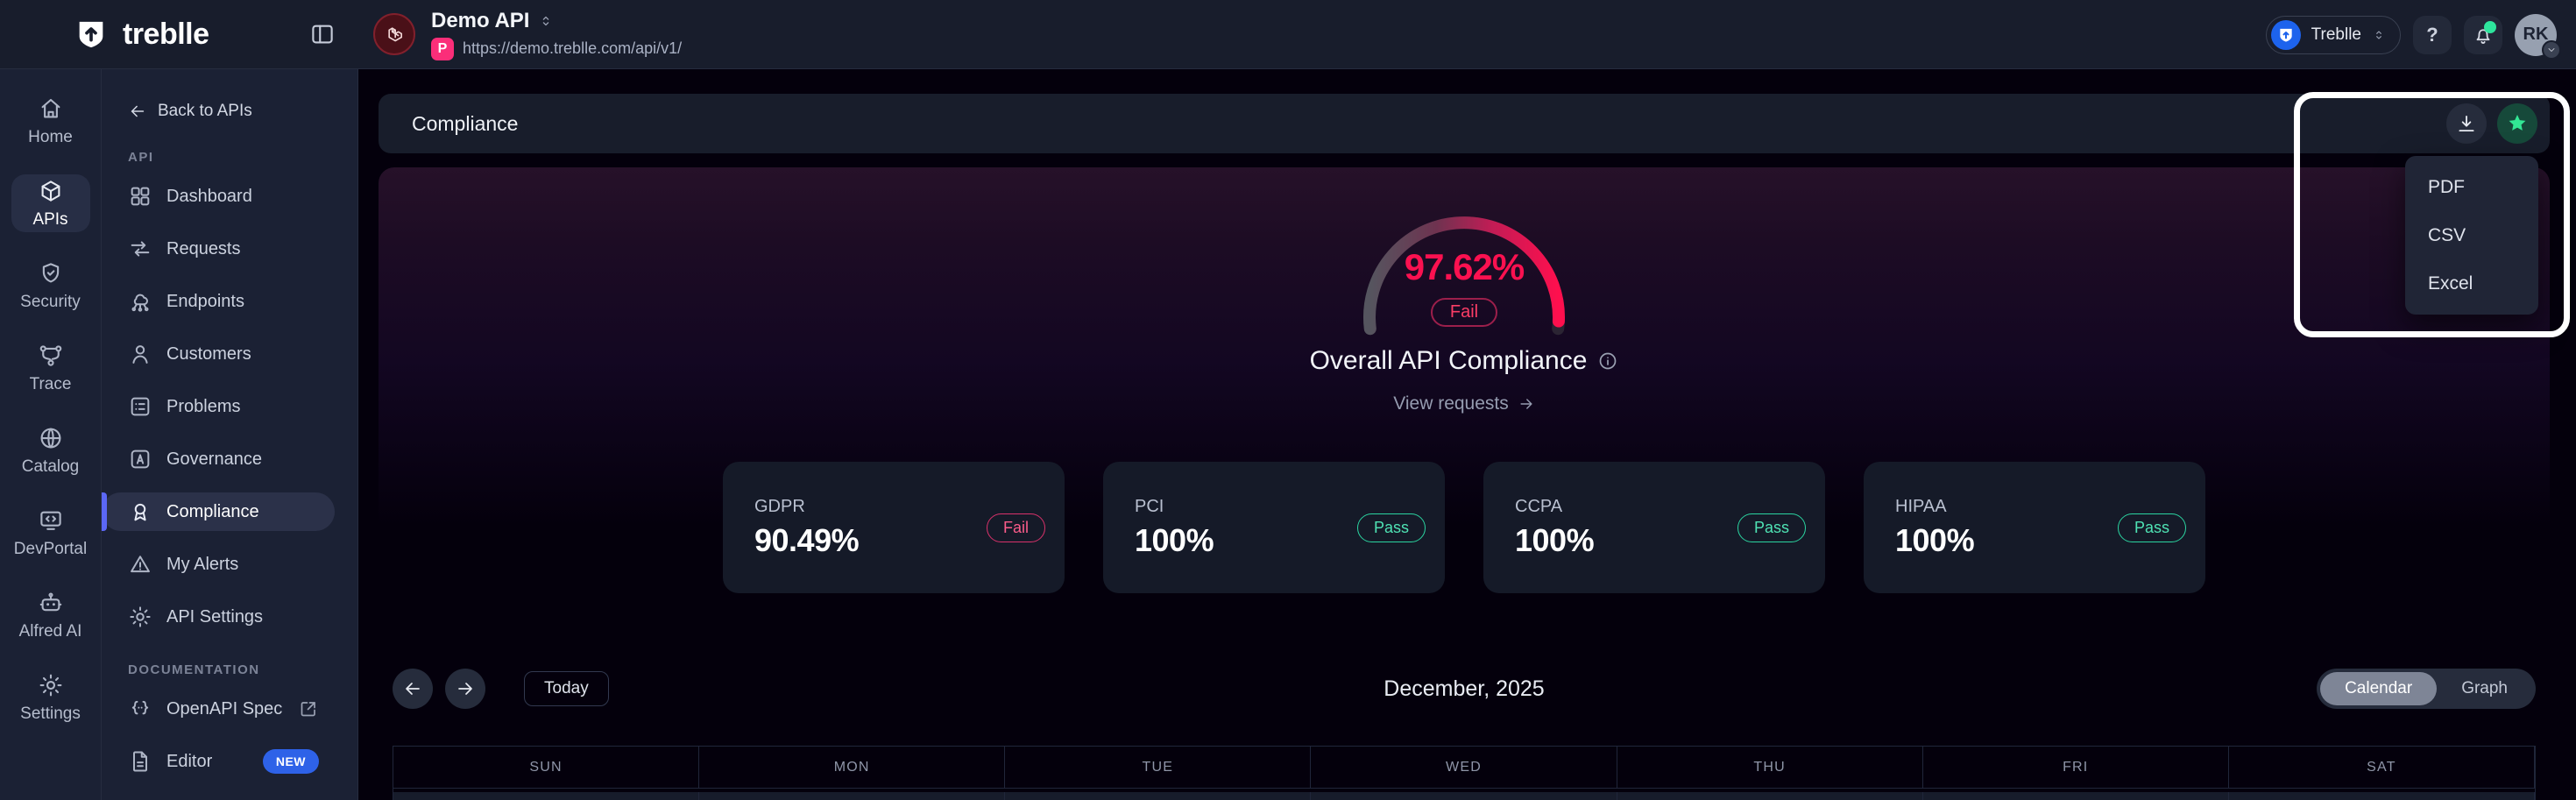 The image size is (2576, 800). What do you see at coordinates (140, 564) in the screenshot?
I see `alert-triangle-icon` at bounding box center [140, 564].